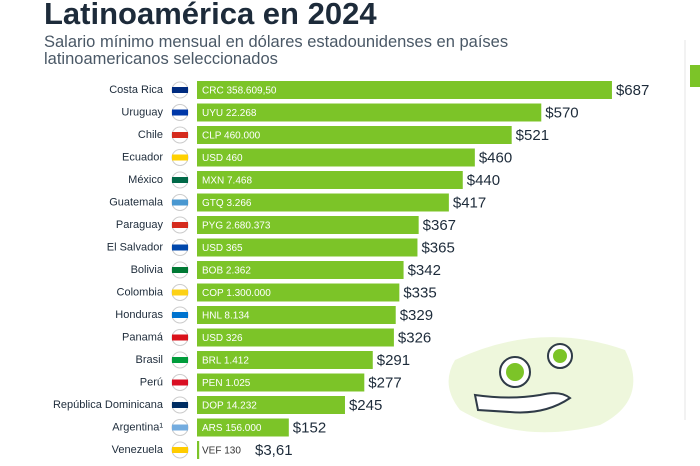 The width and height of the screenshot is (700, 466). Describe the element at coordinates (221, 451) in the screenshot. I see `local-currency-label: VEF 130` at that location.